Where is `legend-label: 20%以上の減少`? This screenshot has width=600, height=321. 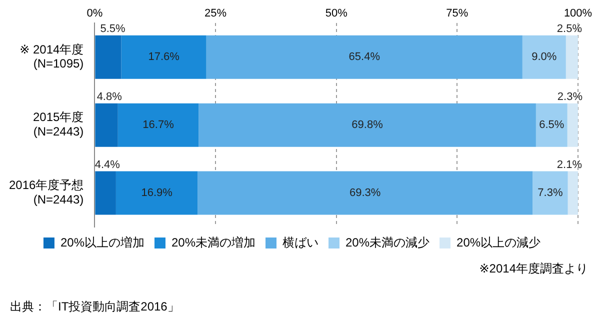
legend-label: 20%以上の減少 is located at coordinates (498, 242).